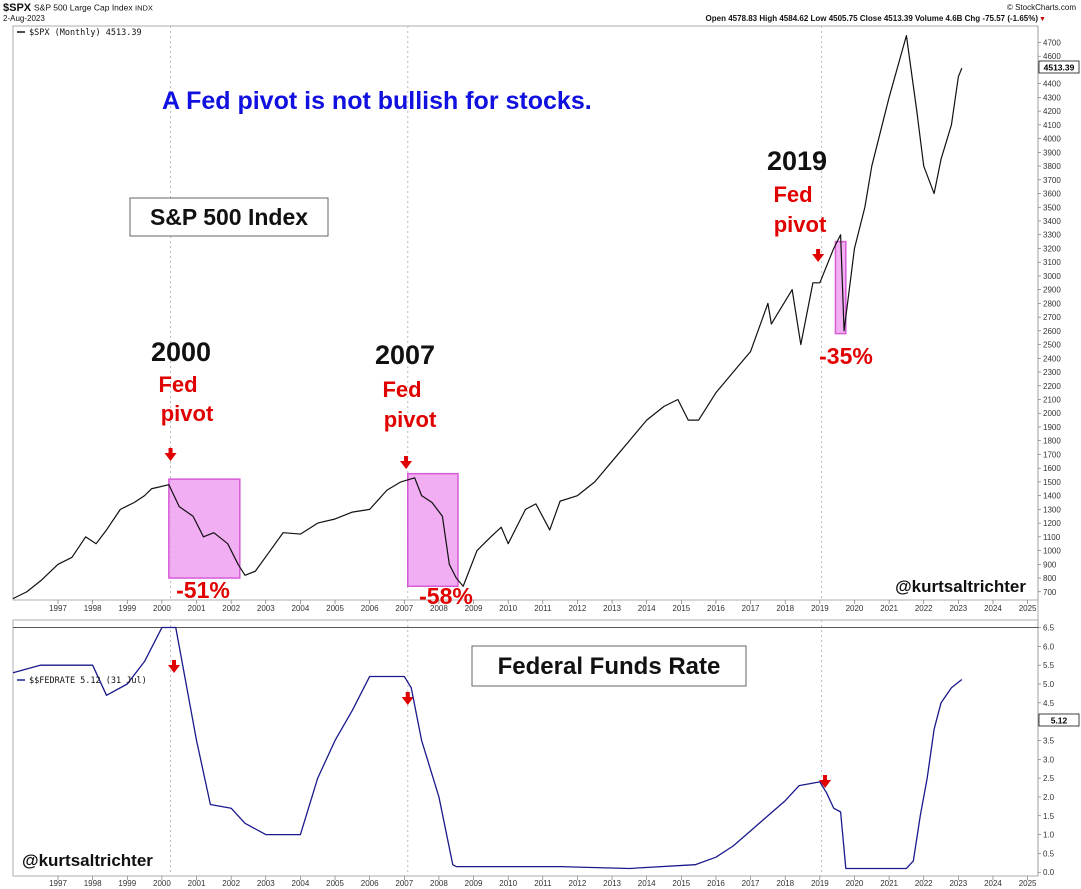 The image size is (1081, 889). What do you see at coordinates (1049, 872) in the screenshot?
I see `rate-y-tick-label: 0.0` at bounding box center [1049, 872].